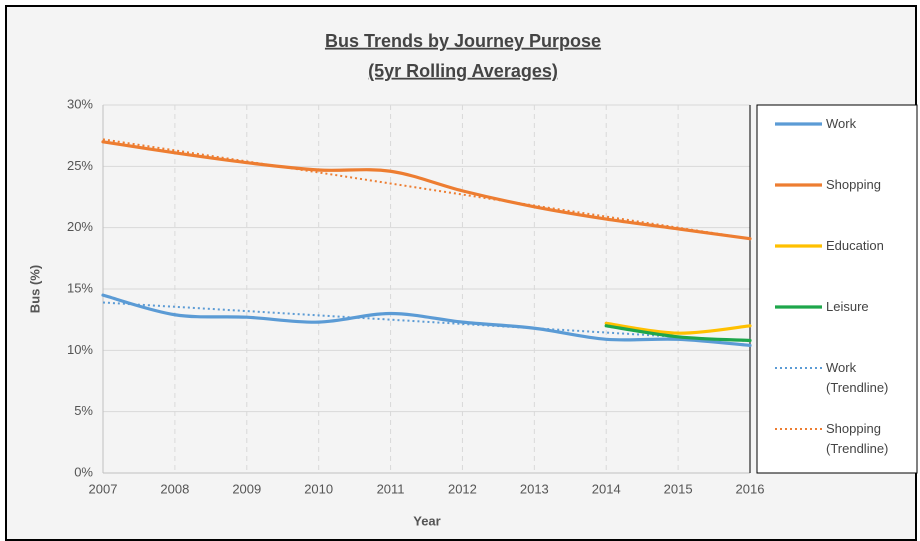 The height and width of the screenshot is (541, 920). What do you see at coordinates (83, 471) in the screenshot?
I see `y-tick-label: 0%` at bounding box center [83, 471].